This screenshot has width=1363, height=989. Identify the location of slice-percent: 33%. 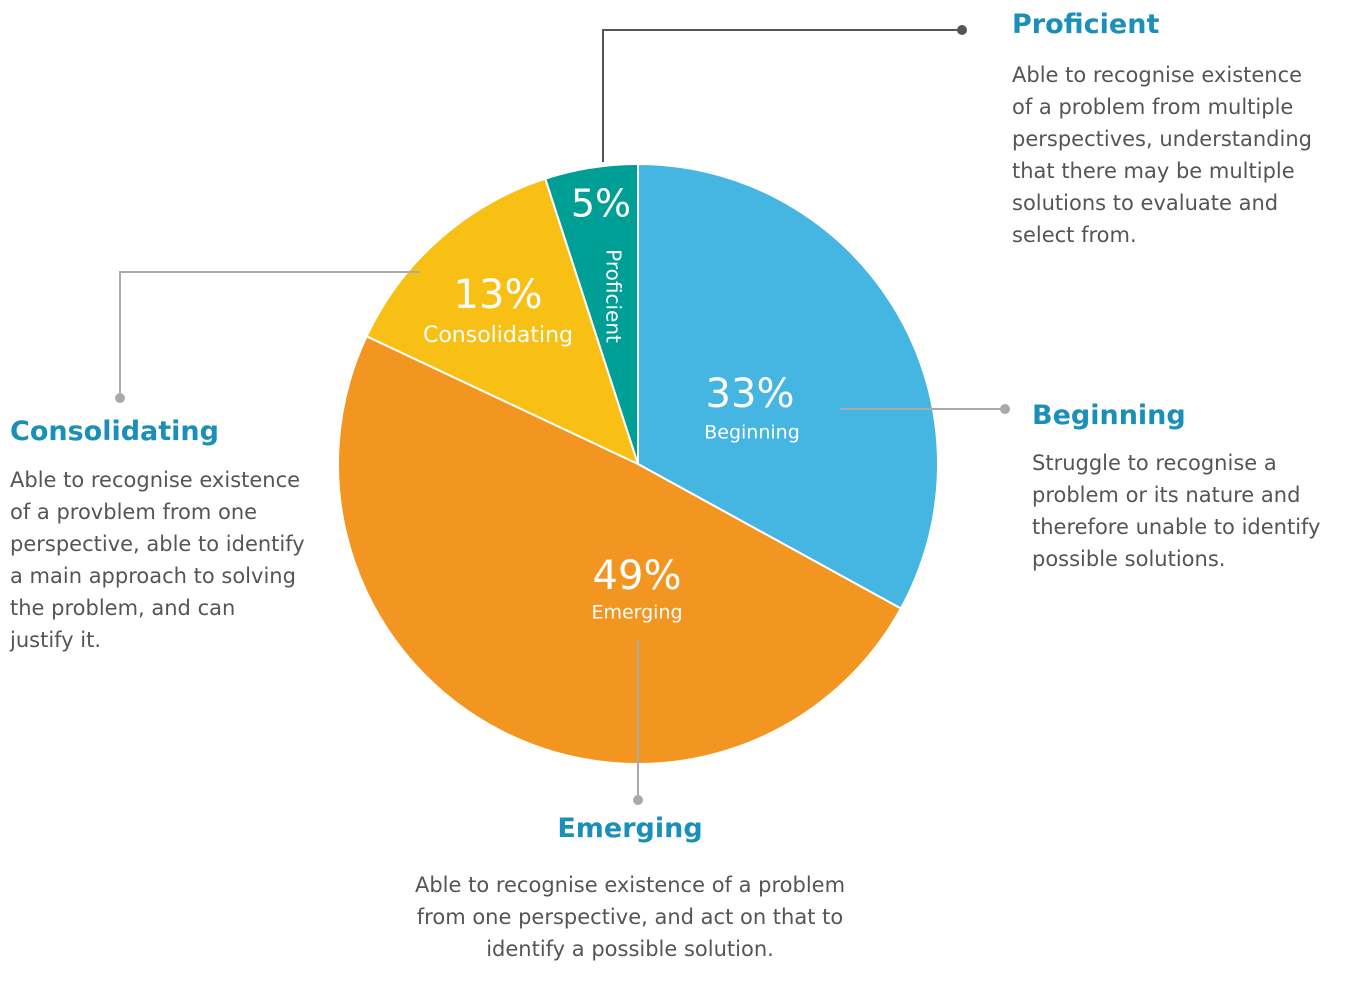
(750, 394).